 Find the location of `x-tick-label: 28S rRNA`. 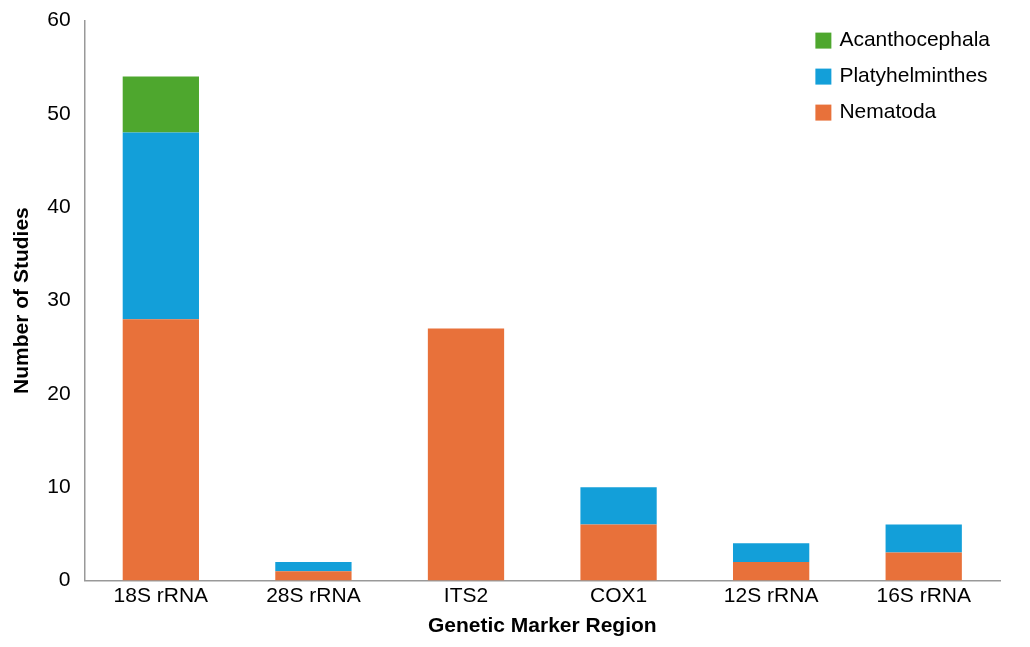

x-tick-label: 28S rRNA is located at coordinates (313, 594).